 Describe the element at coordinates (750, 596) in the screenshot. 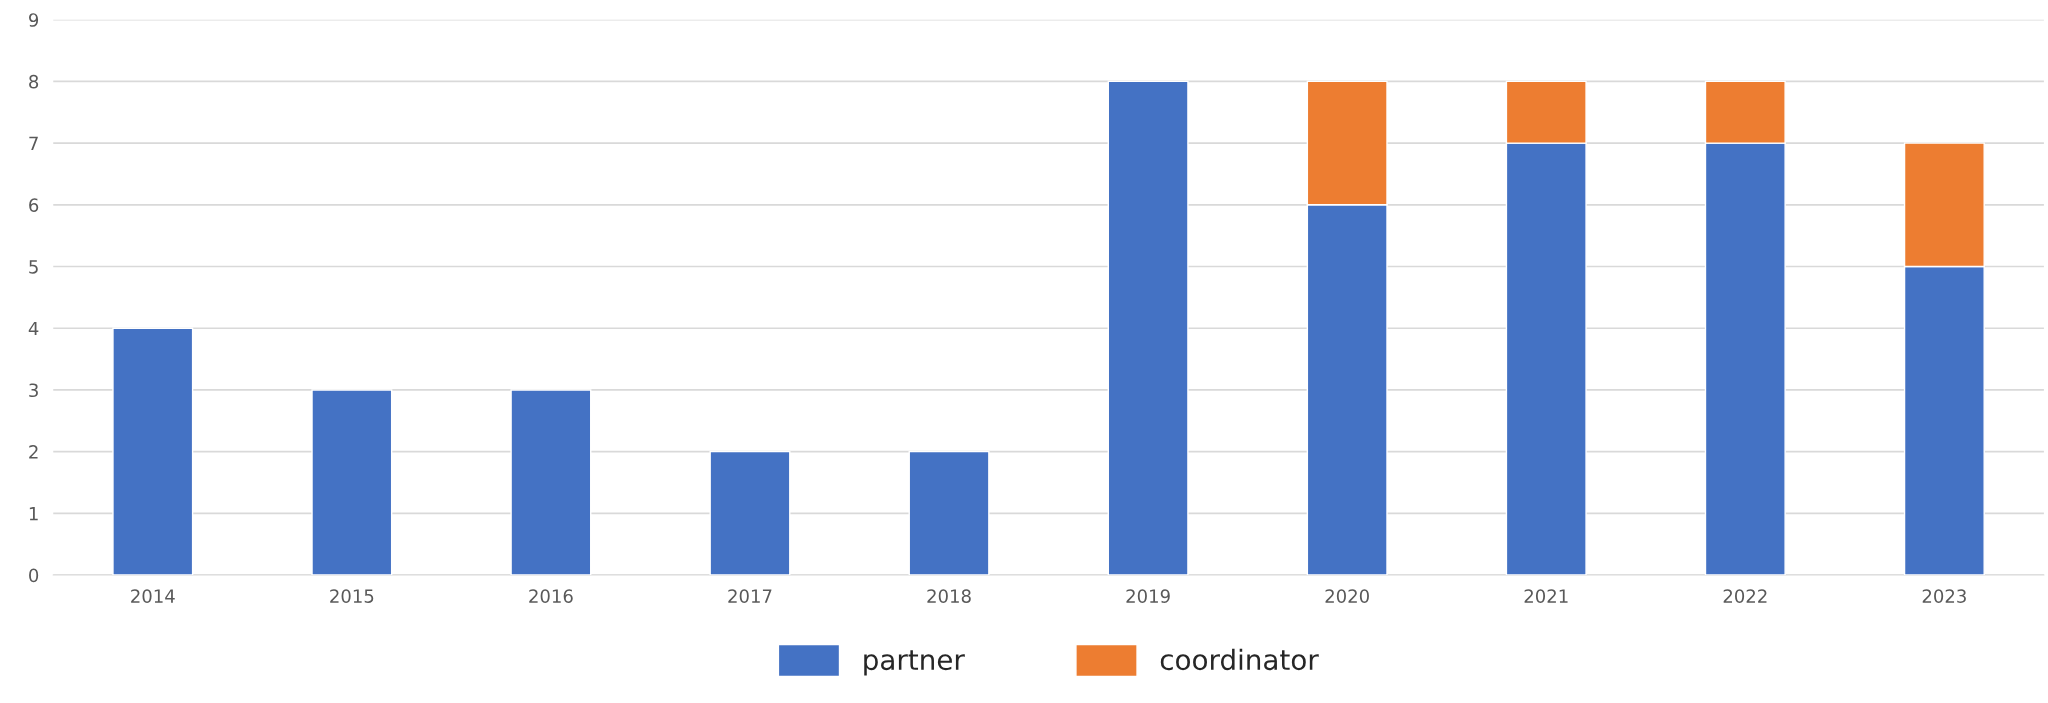

I see `x-tick-label: 2017` at that location.